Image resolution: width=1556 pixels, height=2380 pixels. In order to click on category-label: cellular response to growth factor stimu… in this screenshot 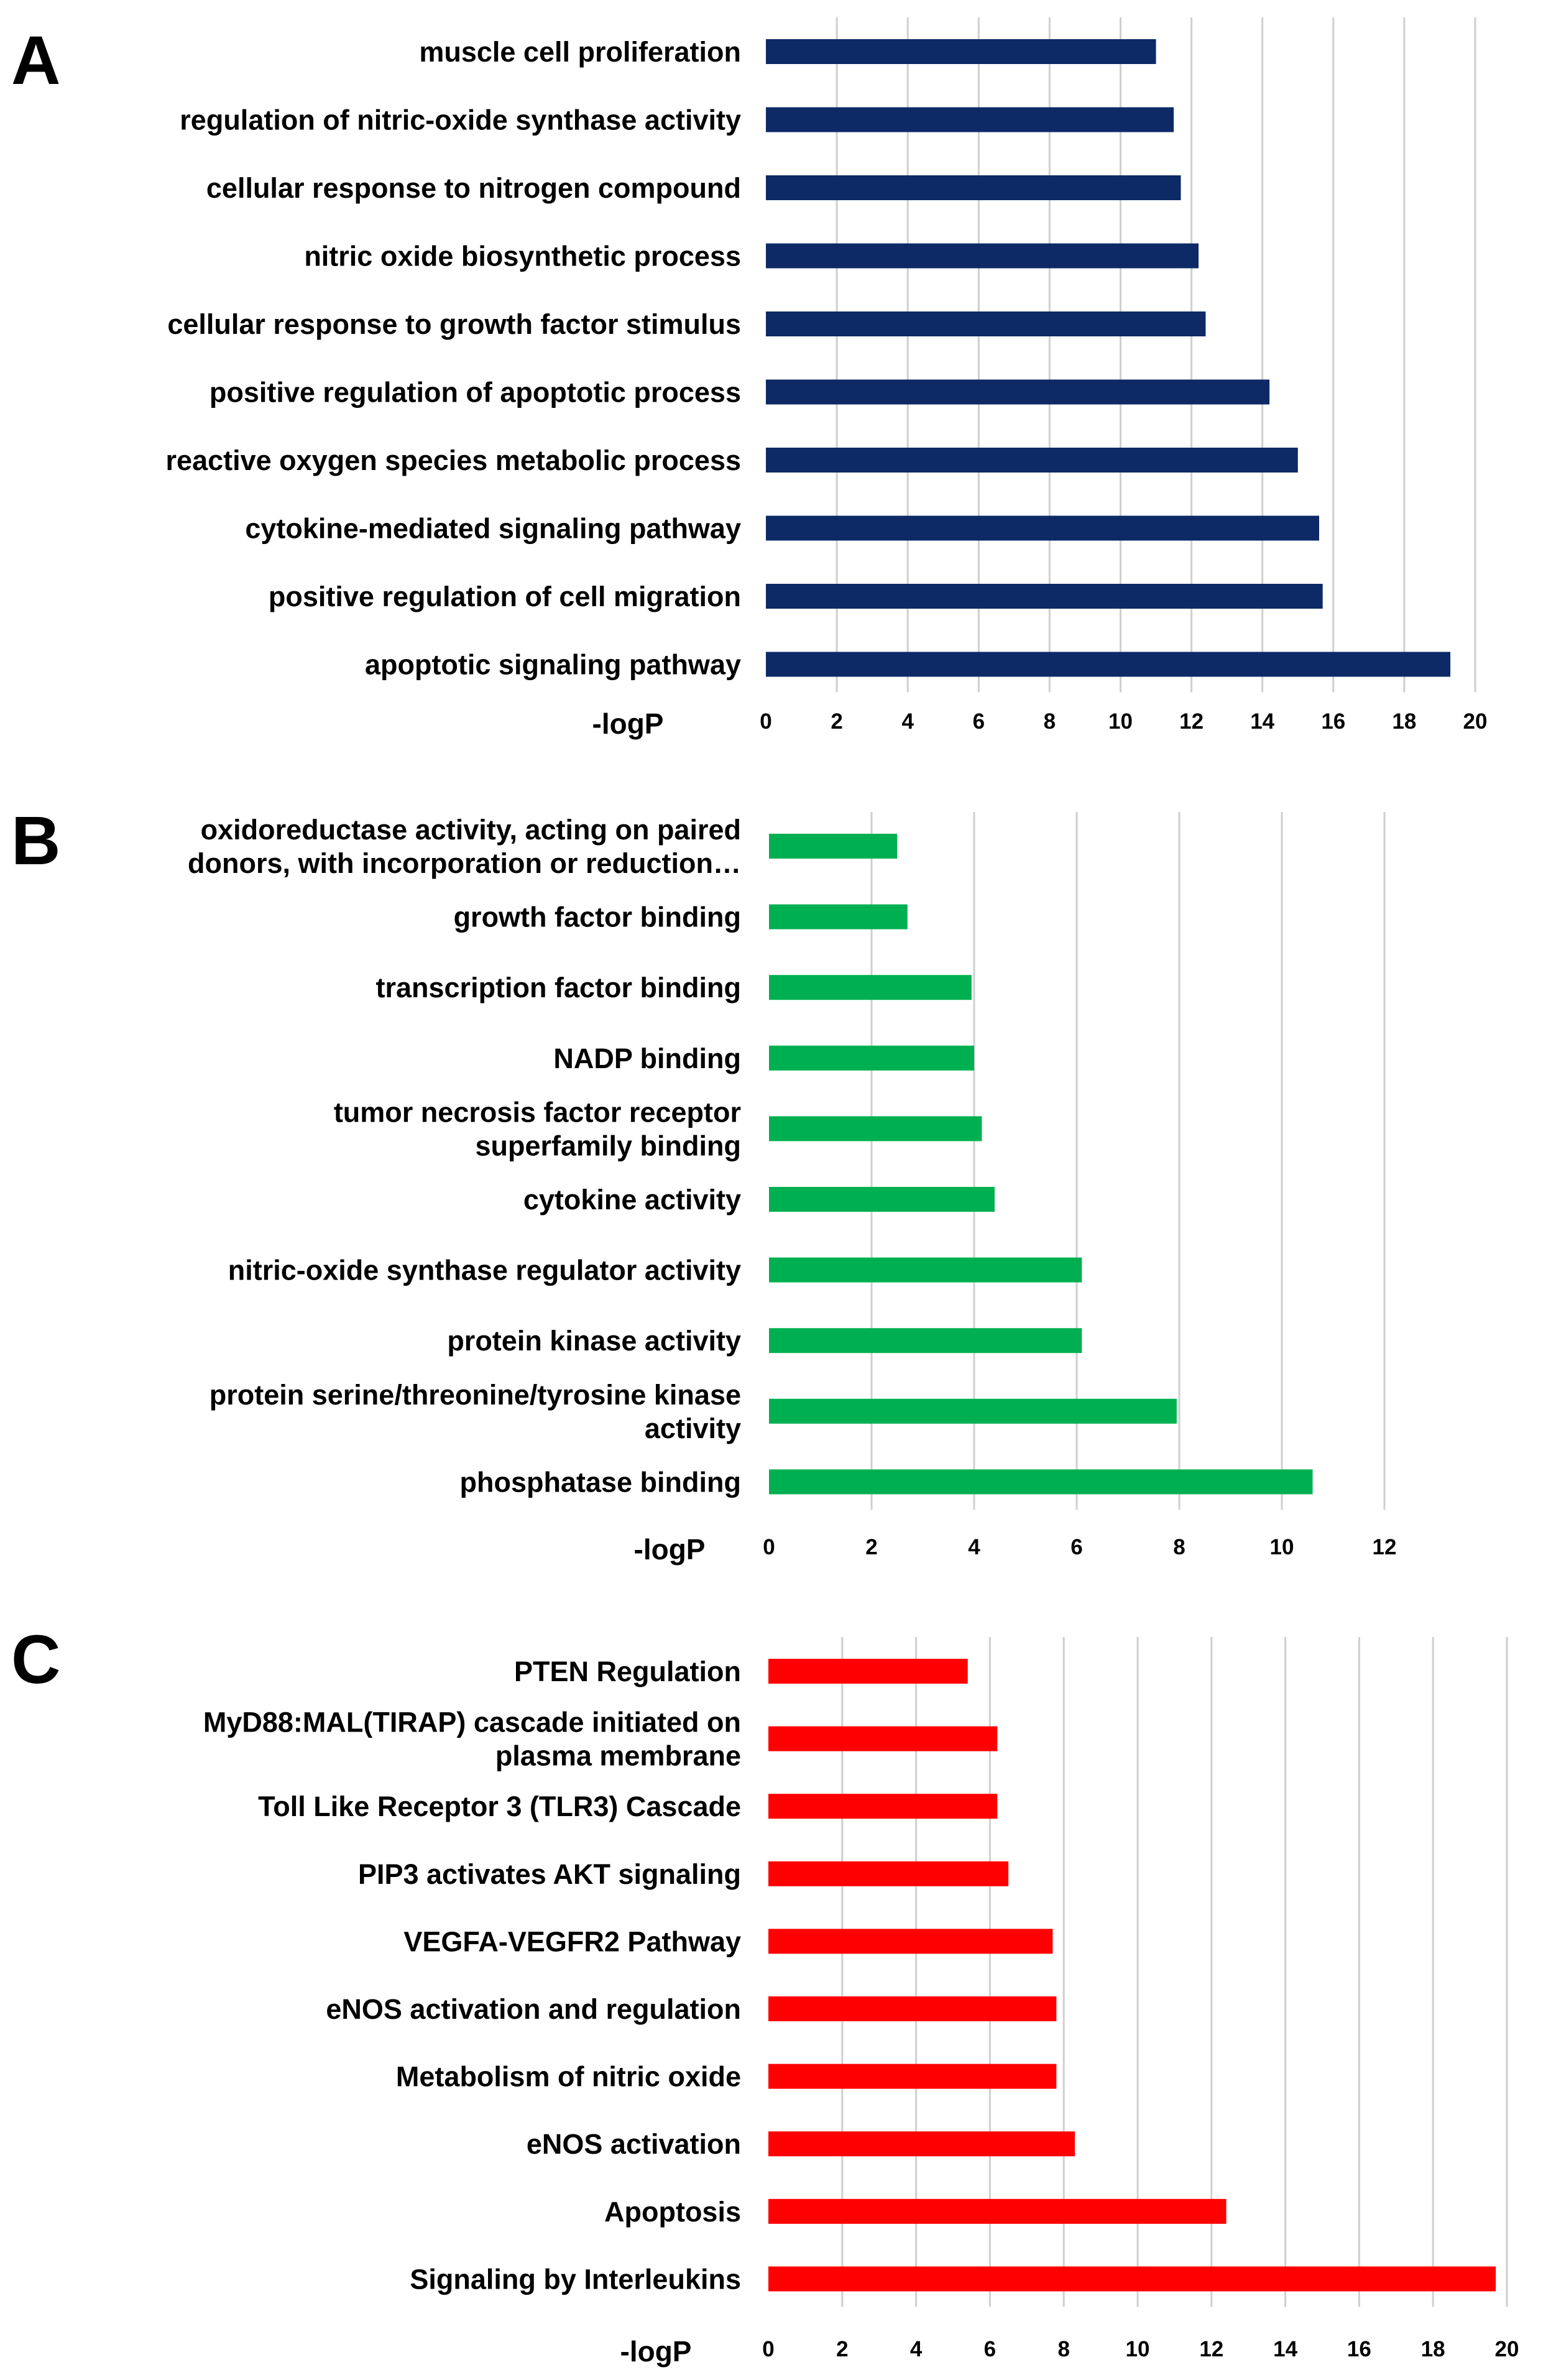, I will do `click(454, 324)`.